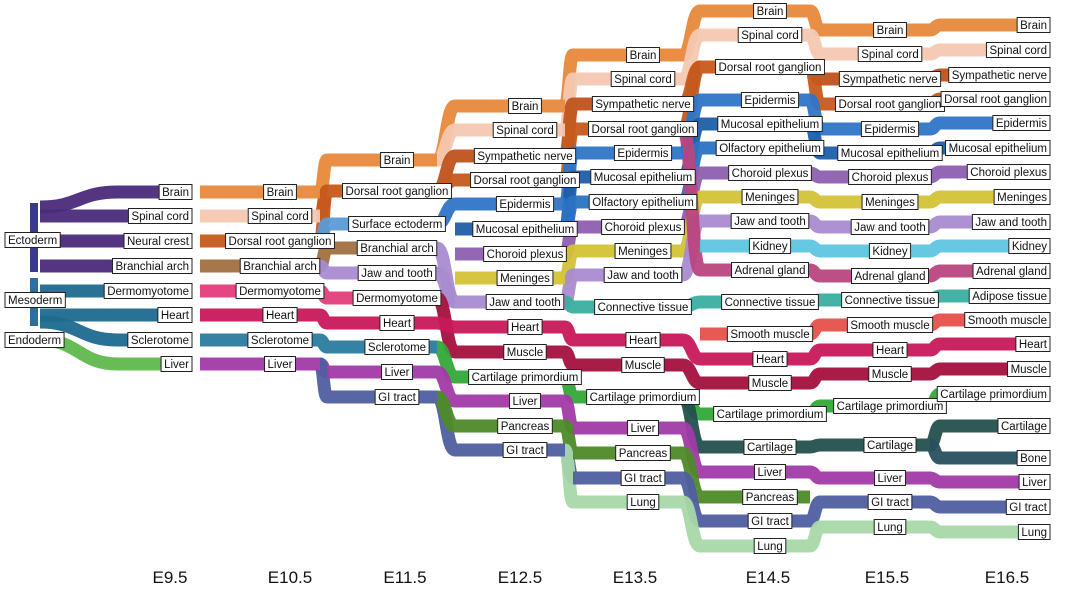 Image resolution: width=1080 pixels, height=590 pixels. What do you see at coordinates (1034, 482) in the screenshot?
I see `node-e16-5-liver: Liver` at bounding box center [1034, 482].